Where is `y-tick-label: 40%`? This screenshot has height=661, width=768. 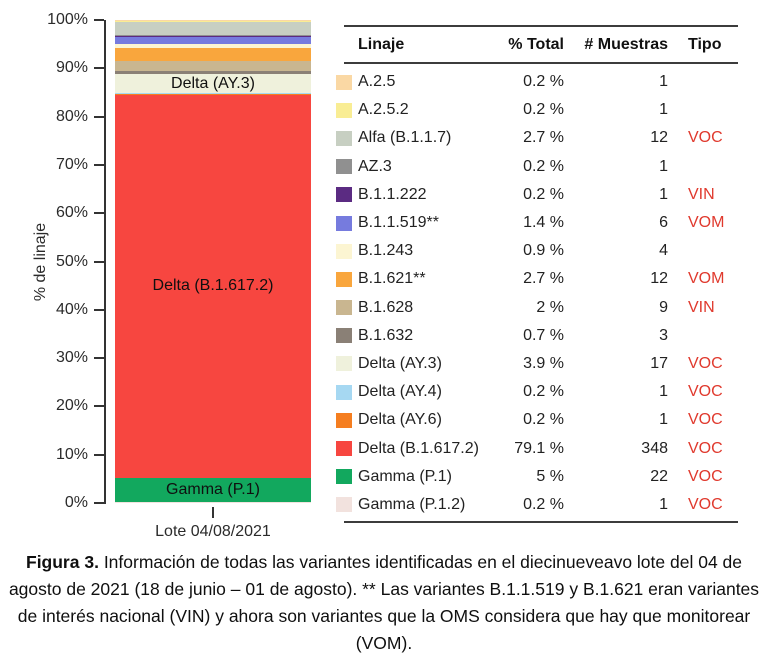
y-tick-label: 40% is located at coordinates (71, 309).